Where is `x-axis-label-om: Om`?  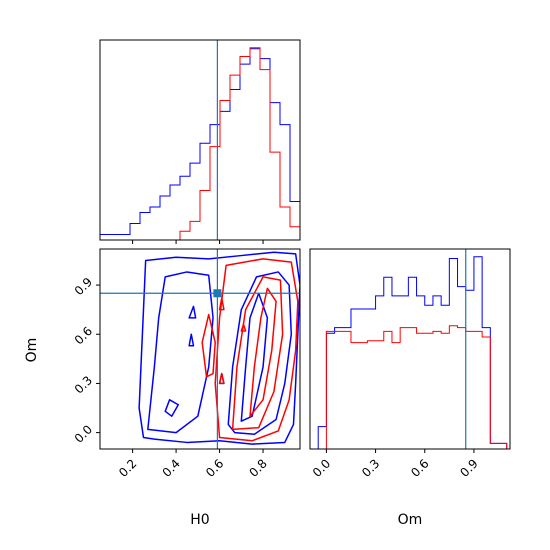
x-axis-label-om: Om is located at coordinates (410, 520).